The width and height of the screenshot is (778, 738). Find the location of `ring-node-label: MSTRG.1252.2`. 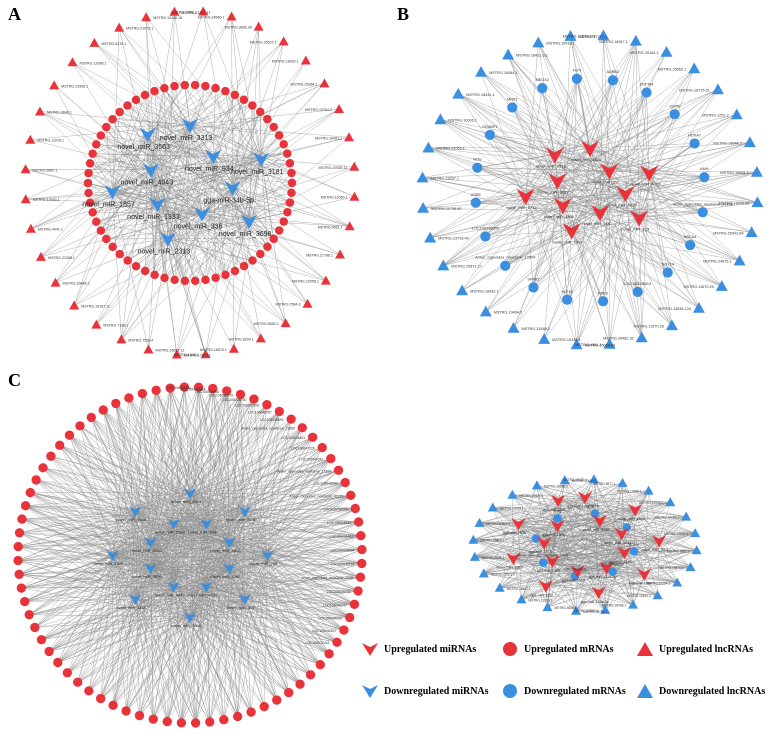

ring-node-label: MSTRG.1252.2 is located at coordinates (715, 115).